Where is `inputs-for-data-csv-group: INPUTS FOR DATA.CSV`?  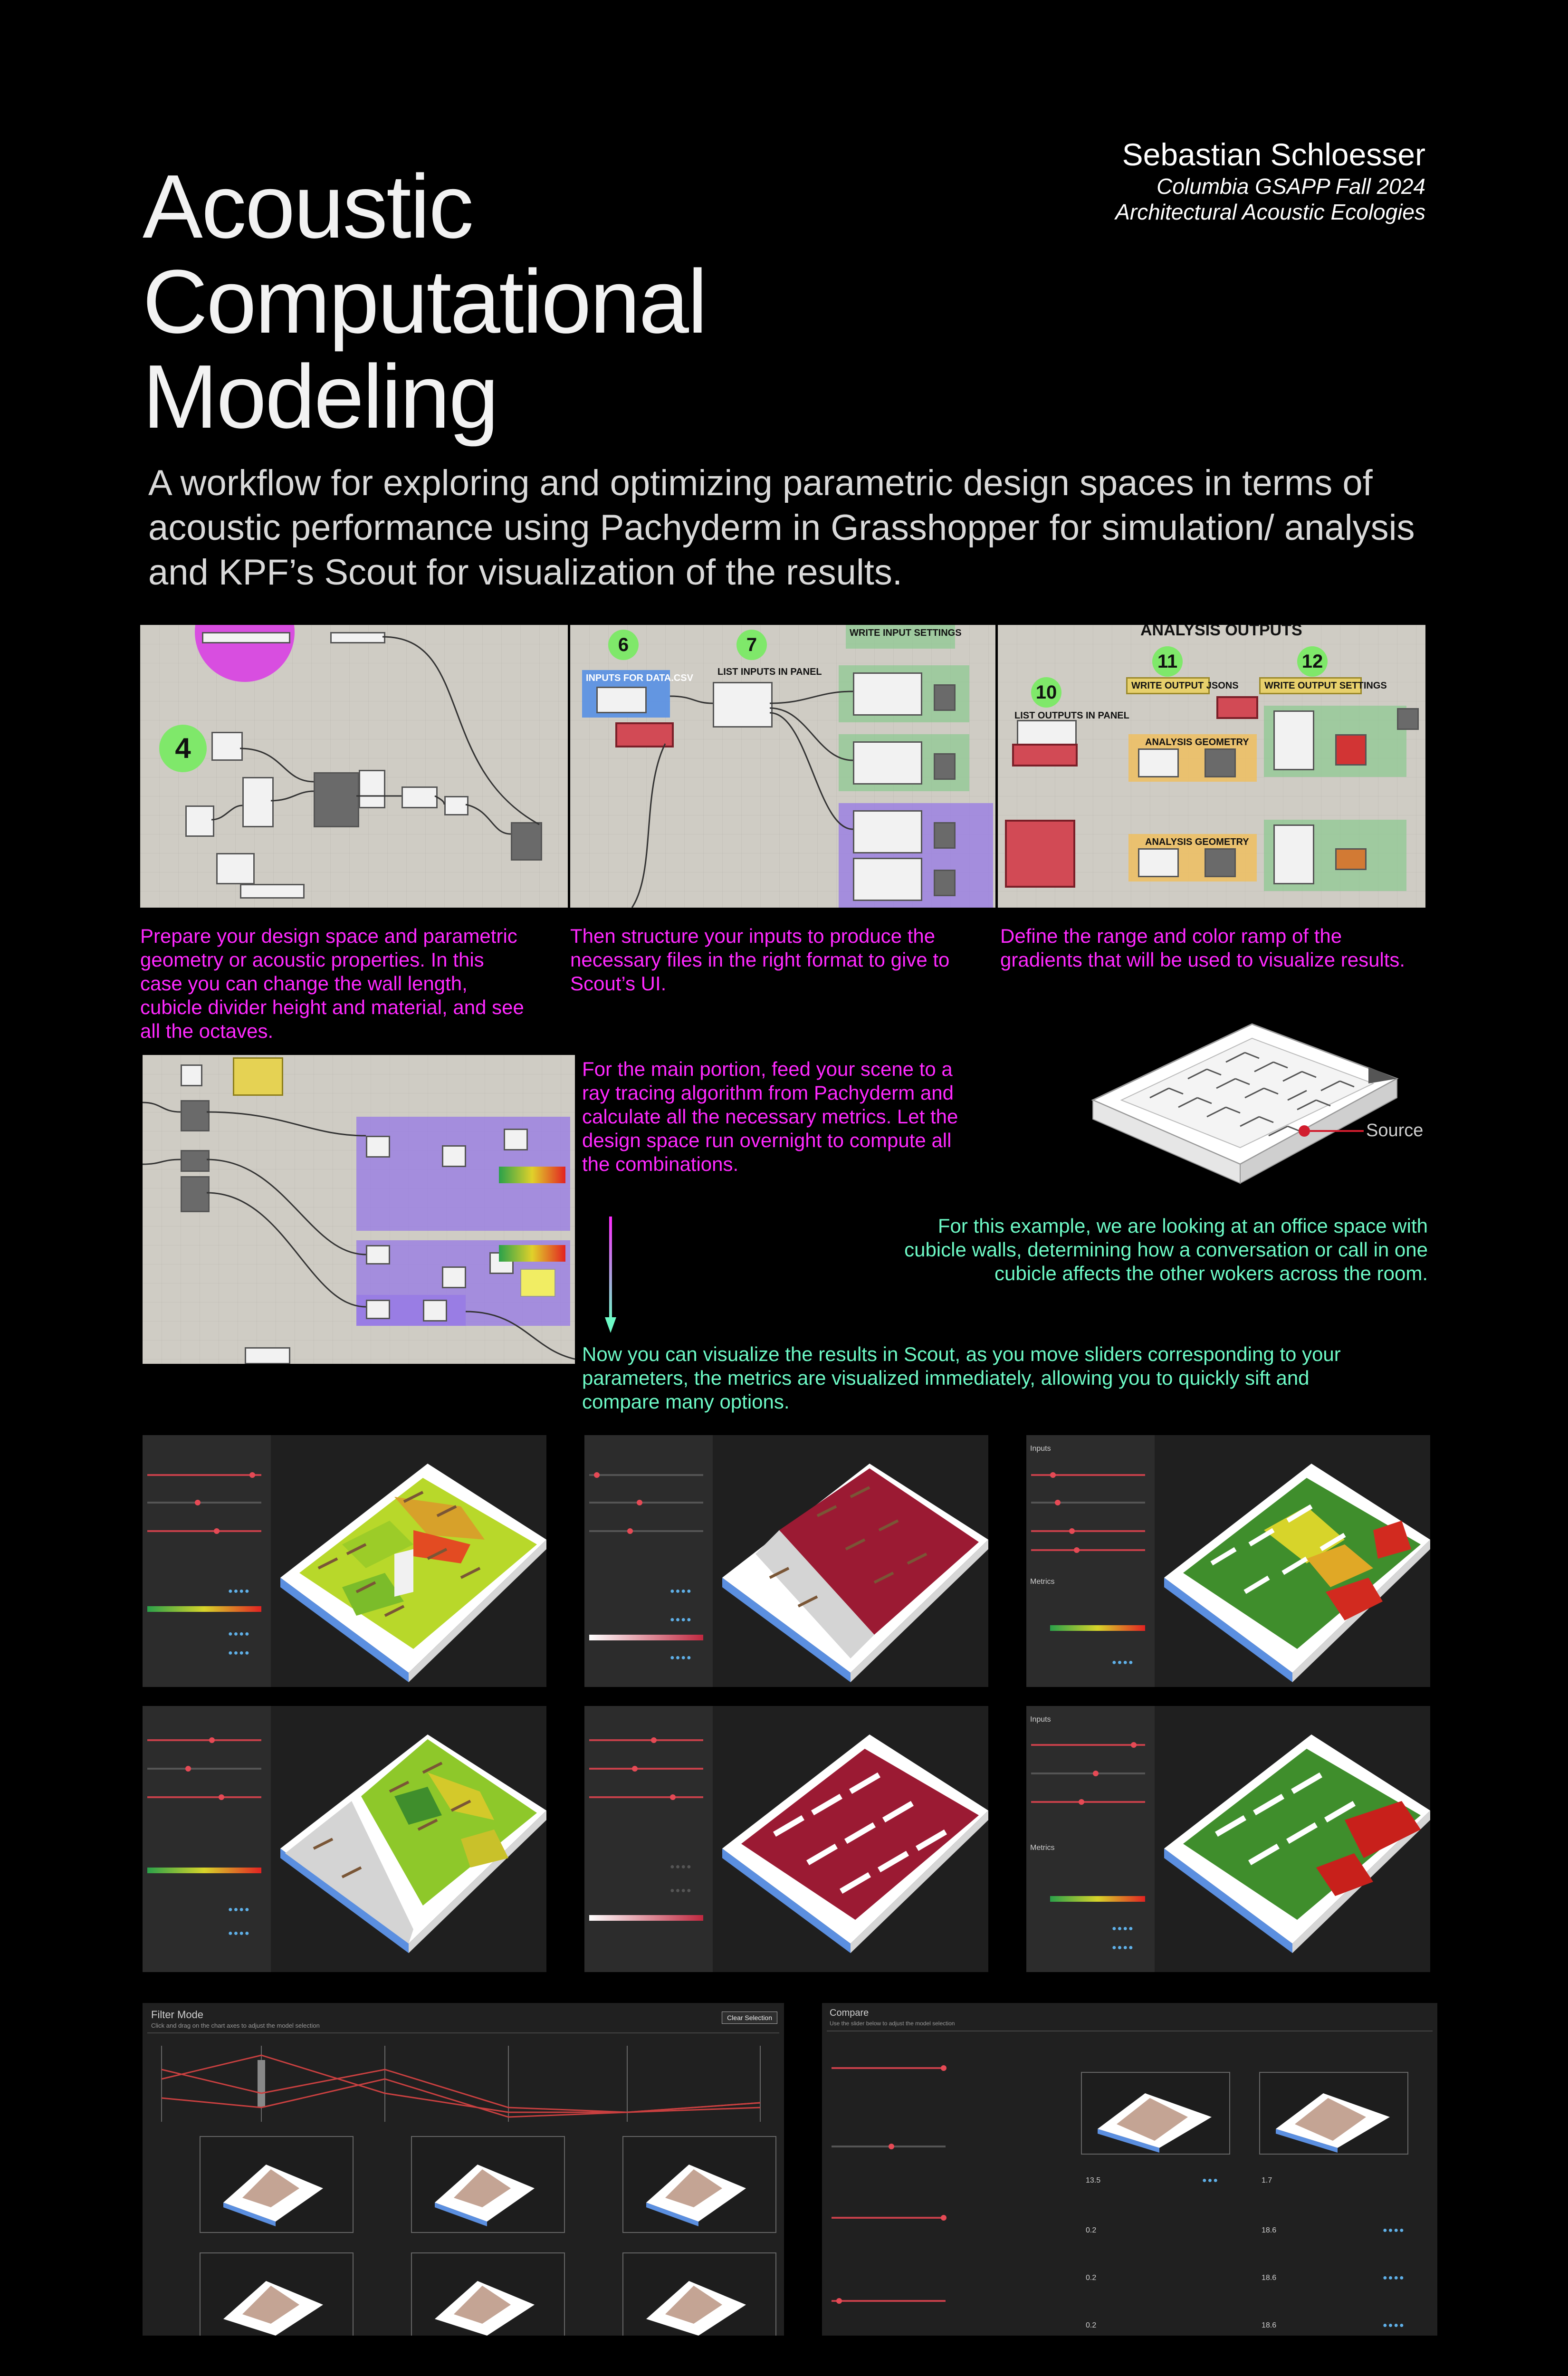 inputs-for-data-csv-group: INPUTS FOR DATA.CSV is located at coordinates (638, 694).